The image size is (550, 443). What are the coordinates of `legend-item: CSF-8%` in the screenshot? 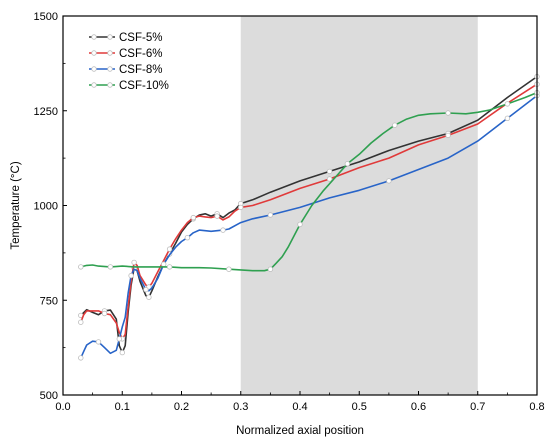 It's located at (125, 70).